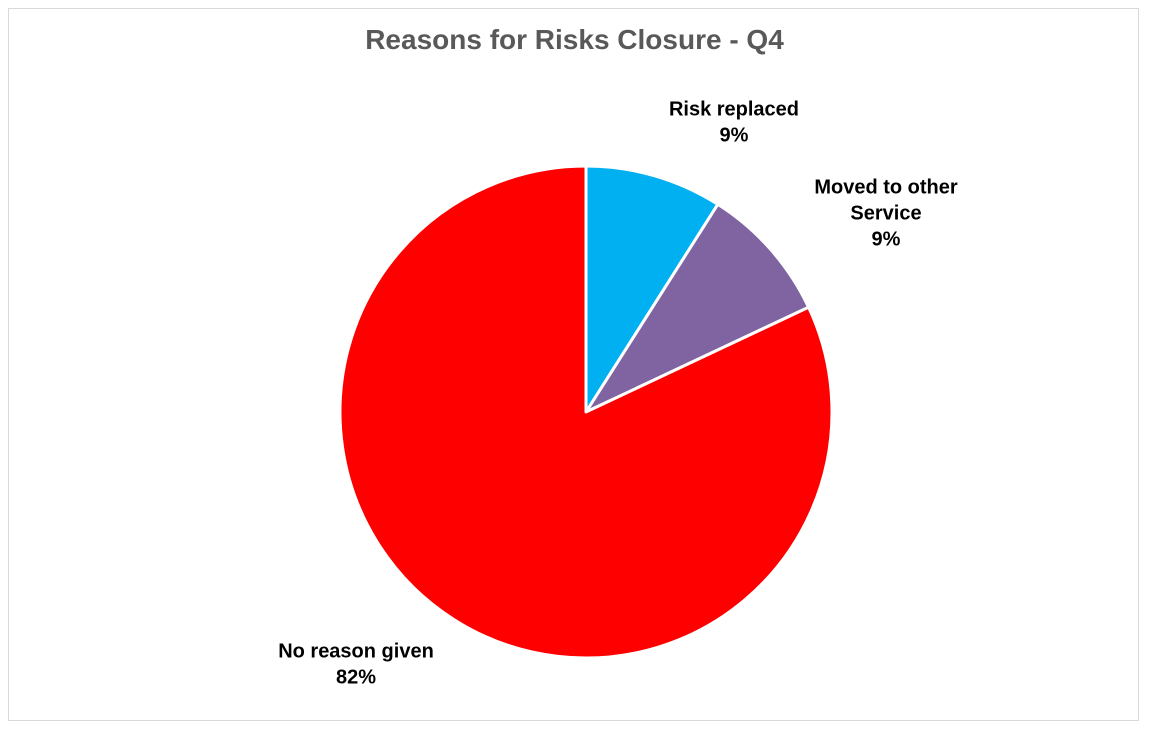 Image resolution: width=1149 pixels, height=729 pixels. Describe the element at coordinates (885, 213) in the screenshot. I see `data-label-category: Service` at that location.